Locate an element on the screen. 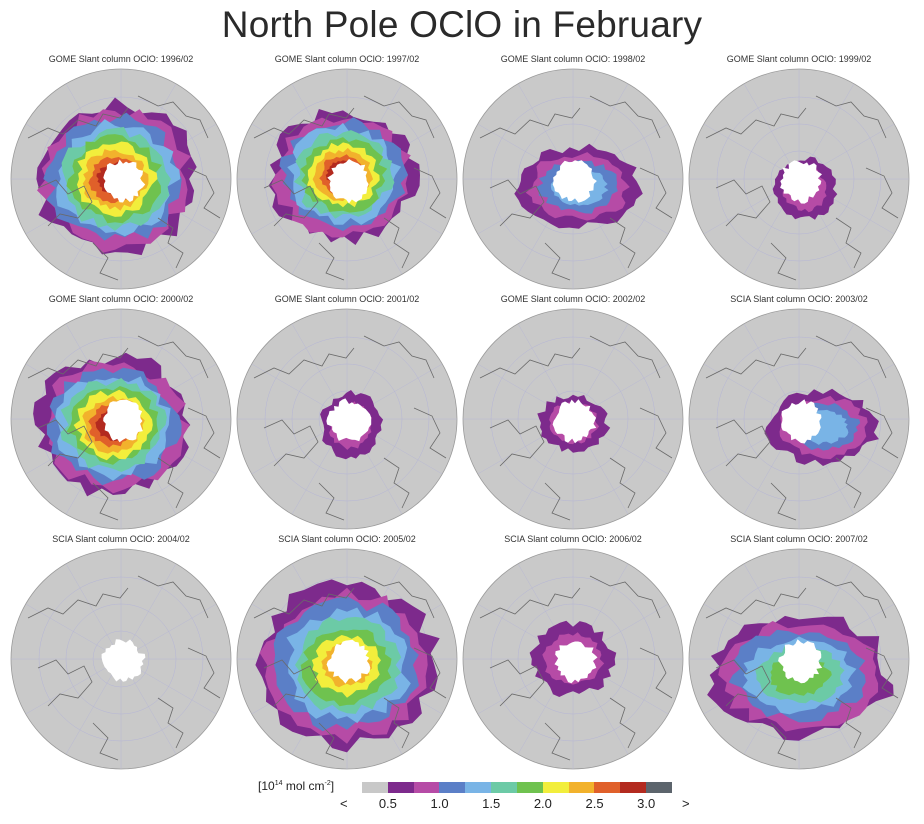  map-panel: SCIA Slant column OClO: 2006/02 is located at coordinates (573, 650).